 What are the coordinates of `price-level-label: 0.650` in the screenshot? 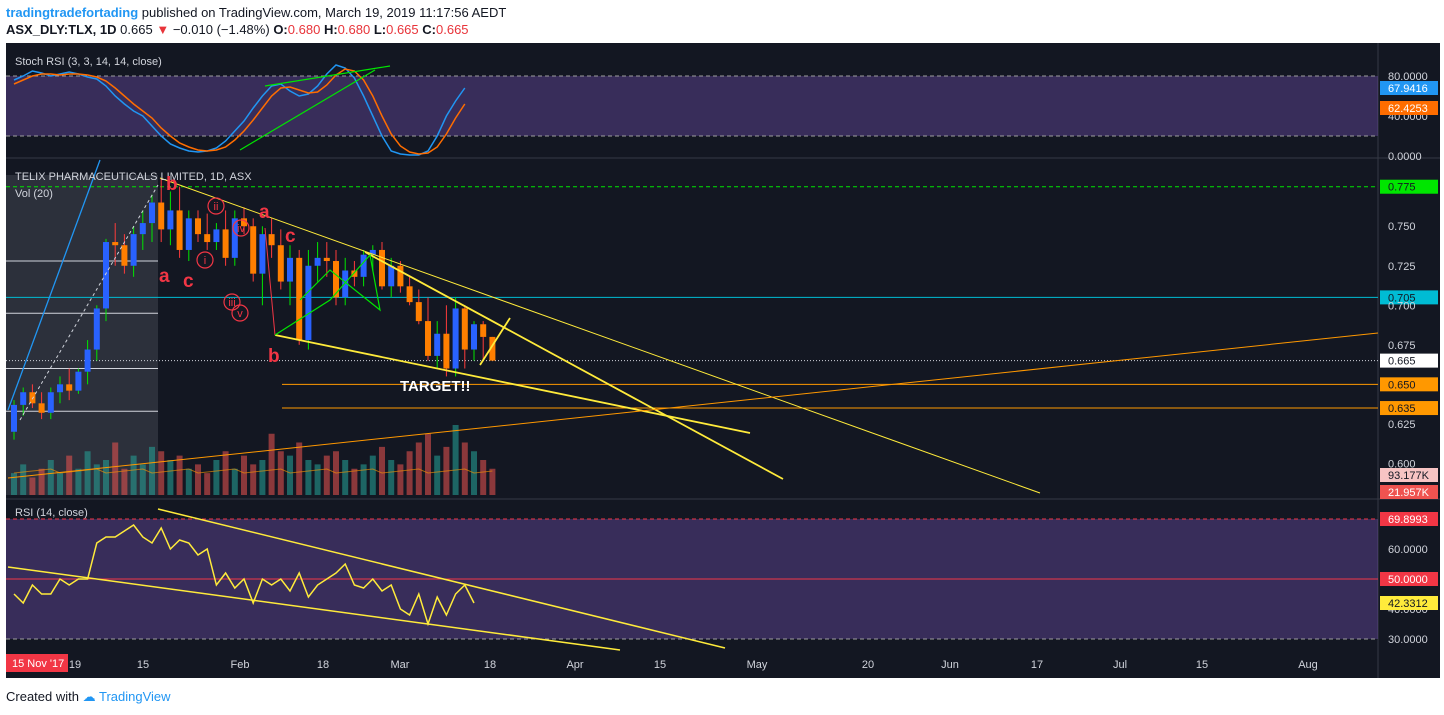 It's located at (1402, 385).